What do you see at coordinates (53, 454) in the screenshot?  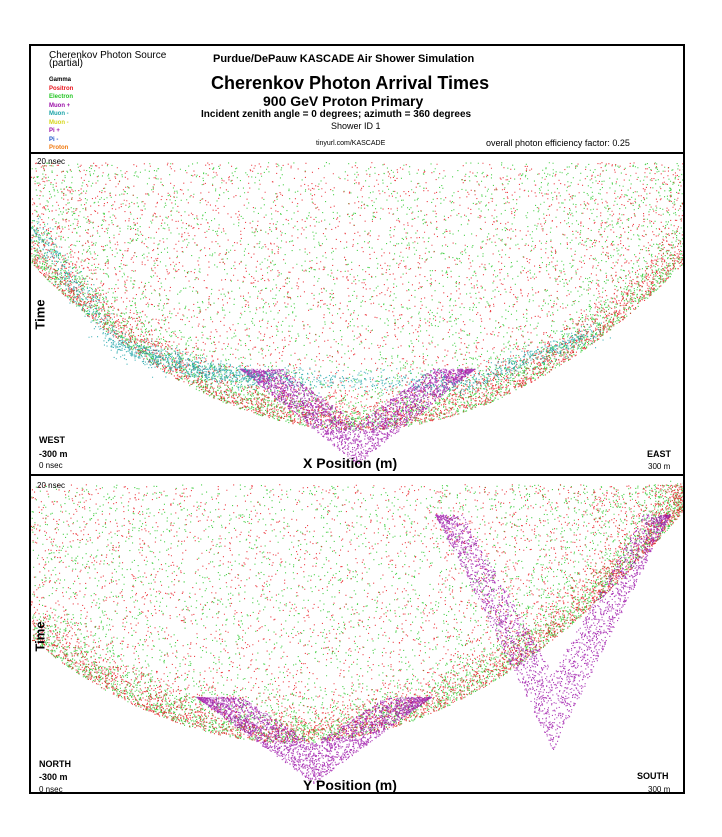 I see `panel1-x-min-label: -300 m` at bounding box center [53, 454].